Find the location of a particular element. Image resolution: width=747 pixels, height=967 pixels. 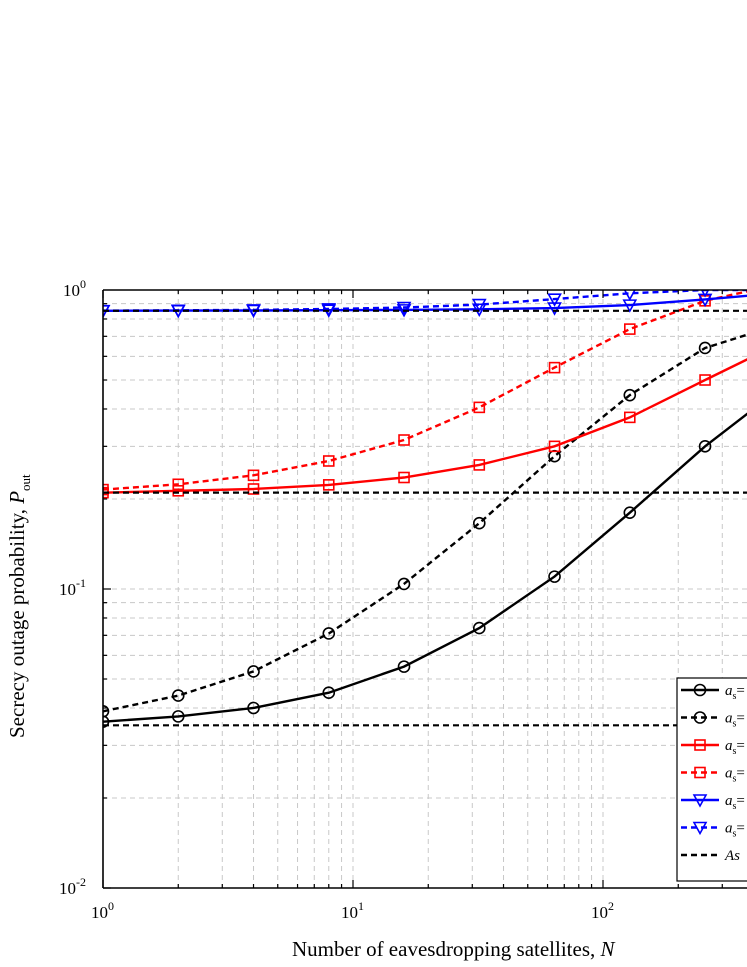

y-tick-label: 10⁰ is located at coordinates (74, 288).